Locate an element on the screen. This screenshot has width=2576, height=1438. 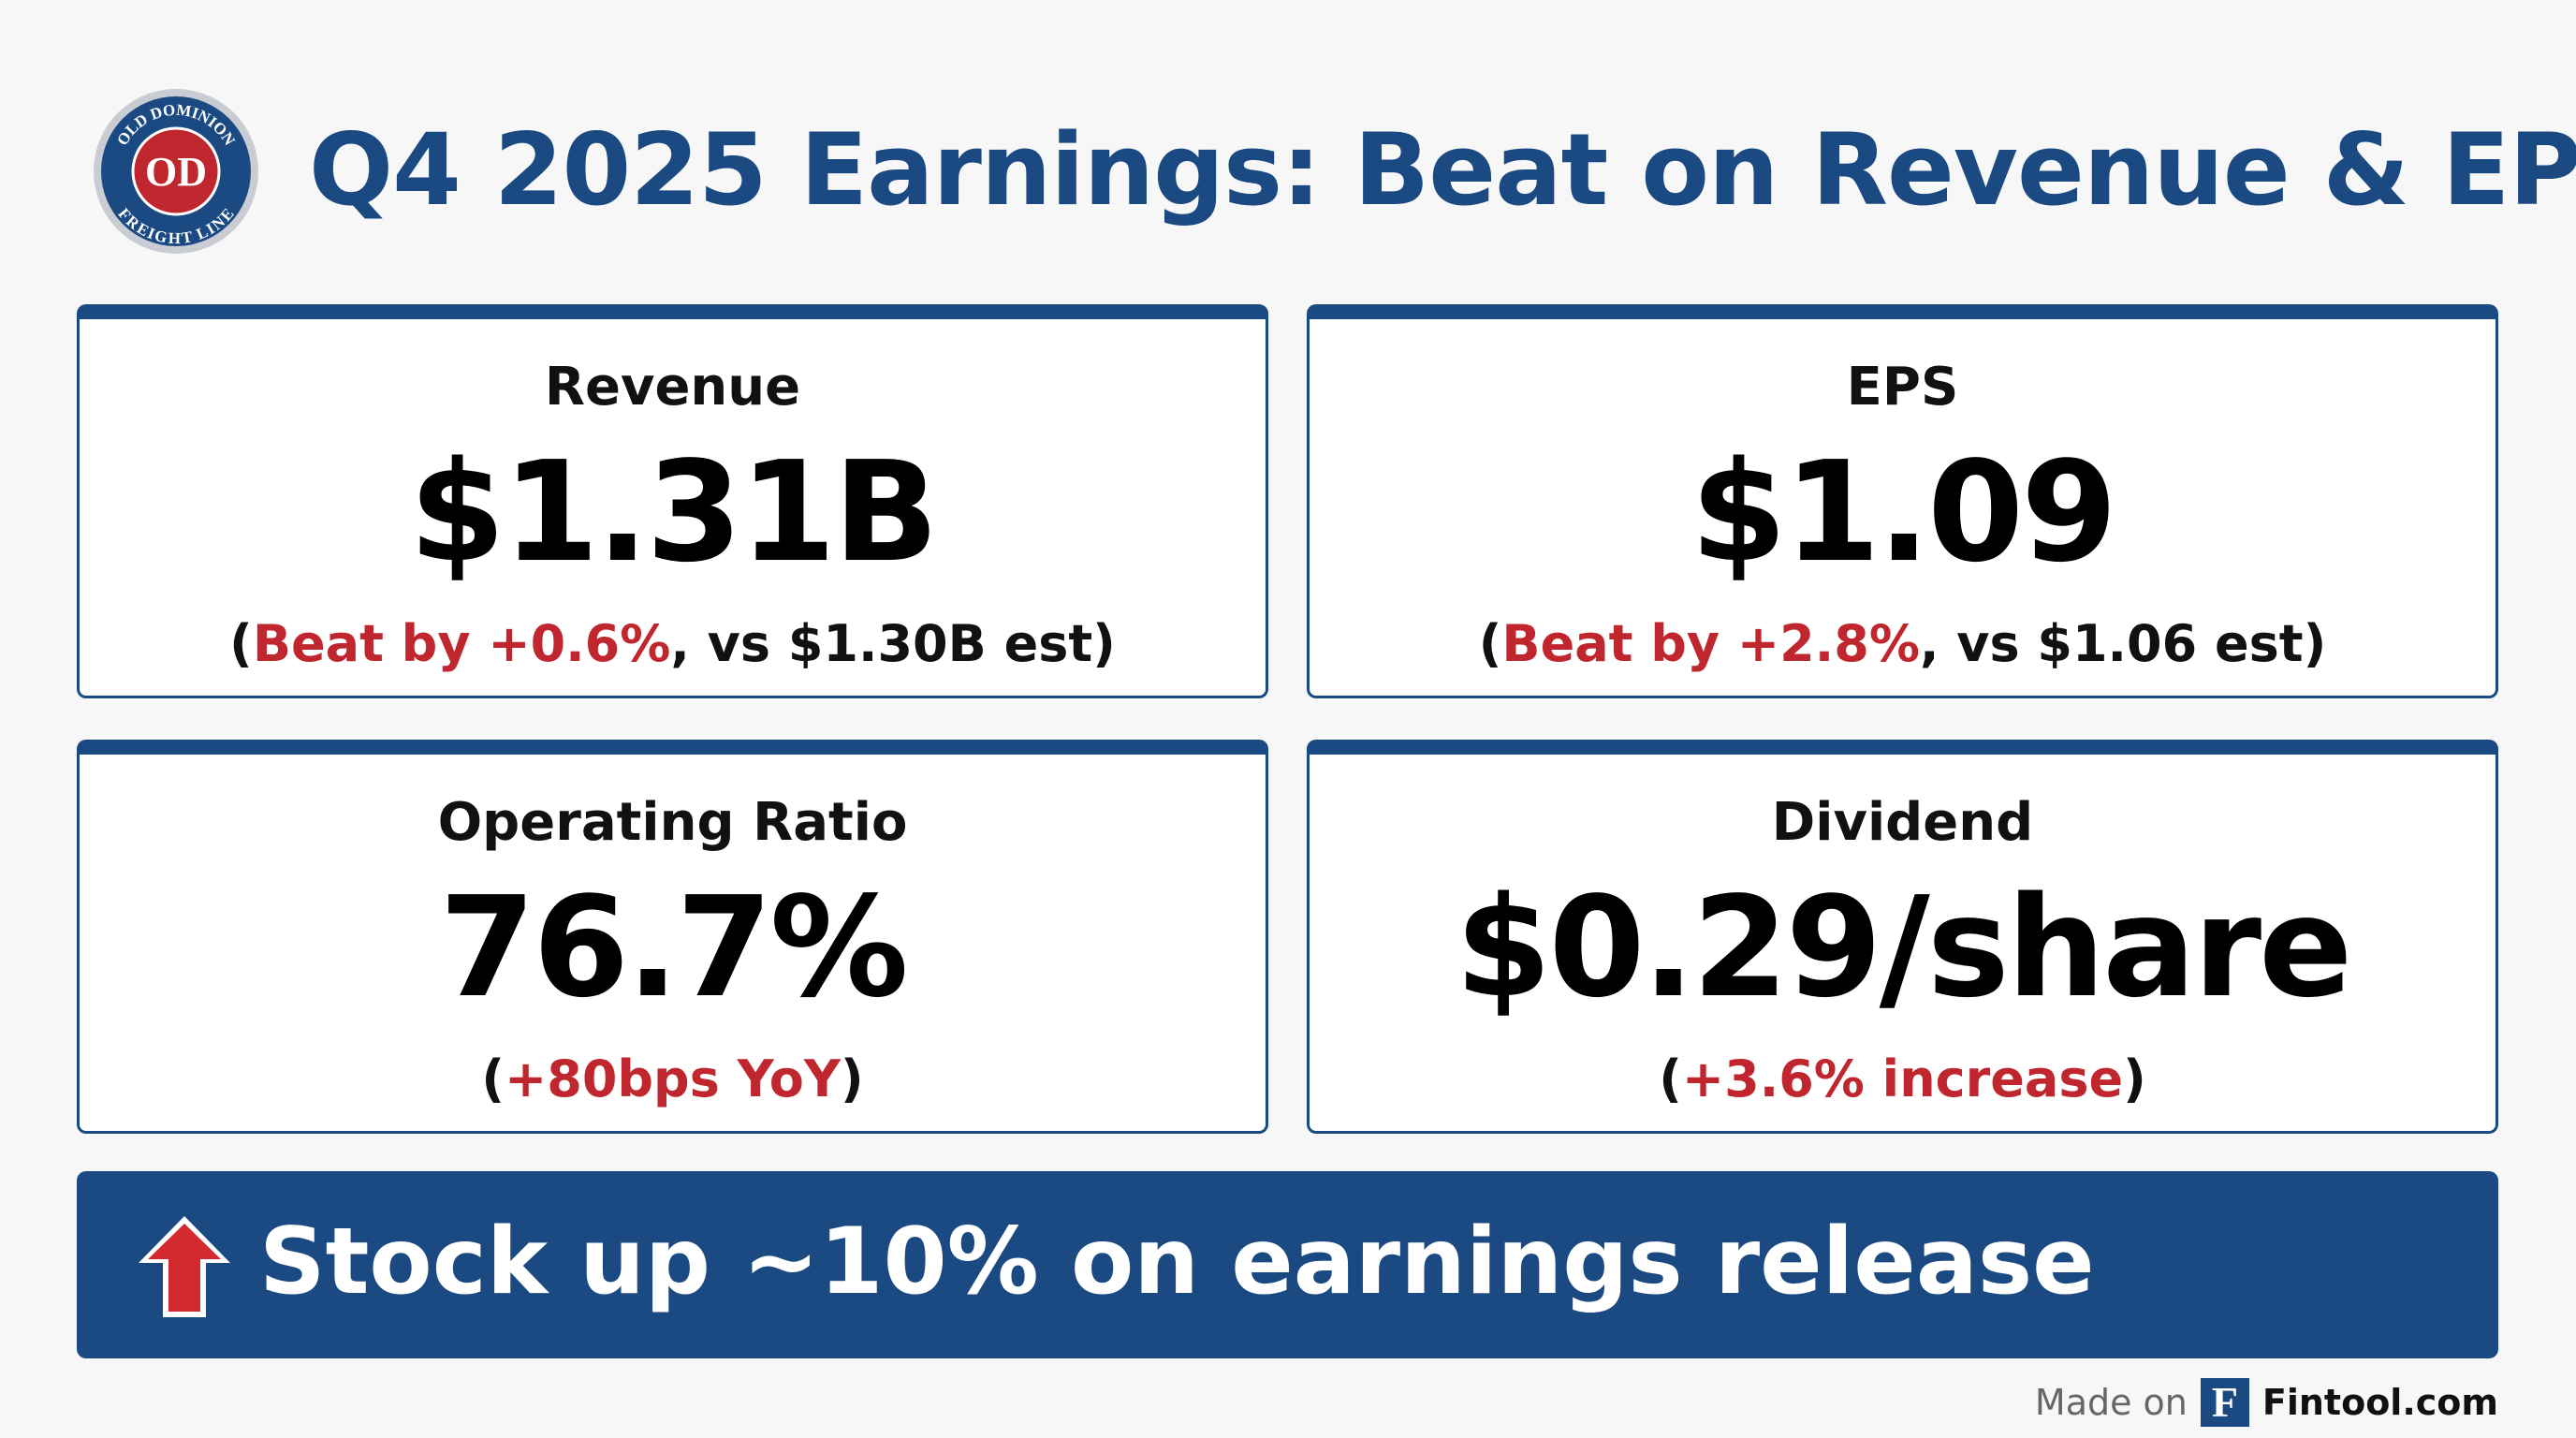
metric-value: $0.29/share is located at coordinates (1904, 947).